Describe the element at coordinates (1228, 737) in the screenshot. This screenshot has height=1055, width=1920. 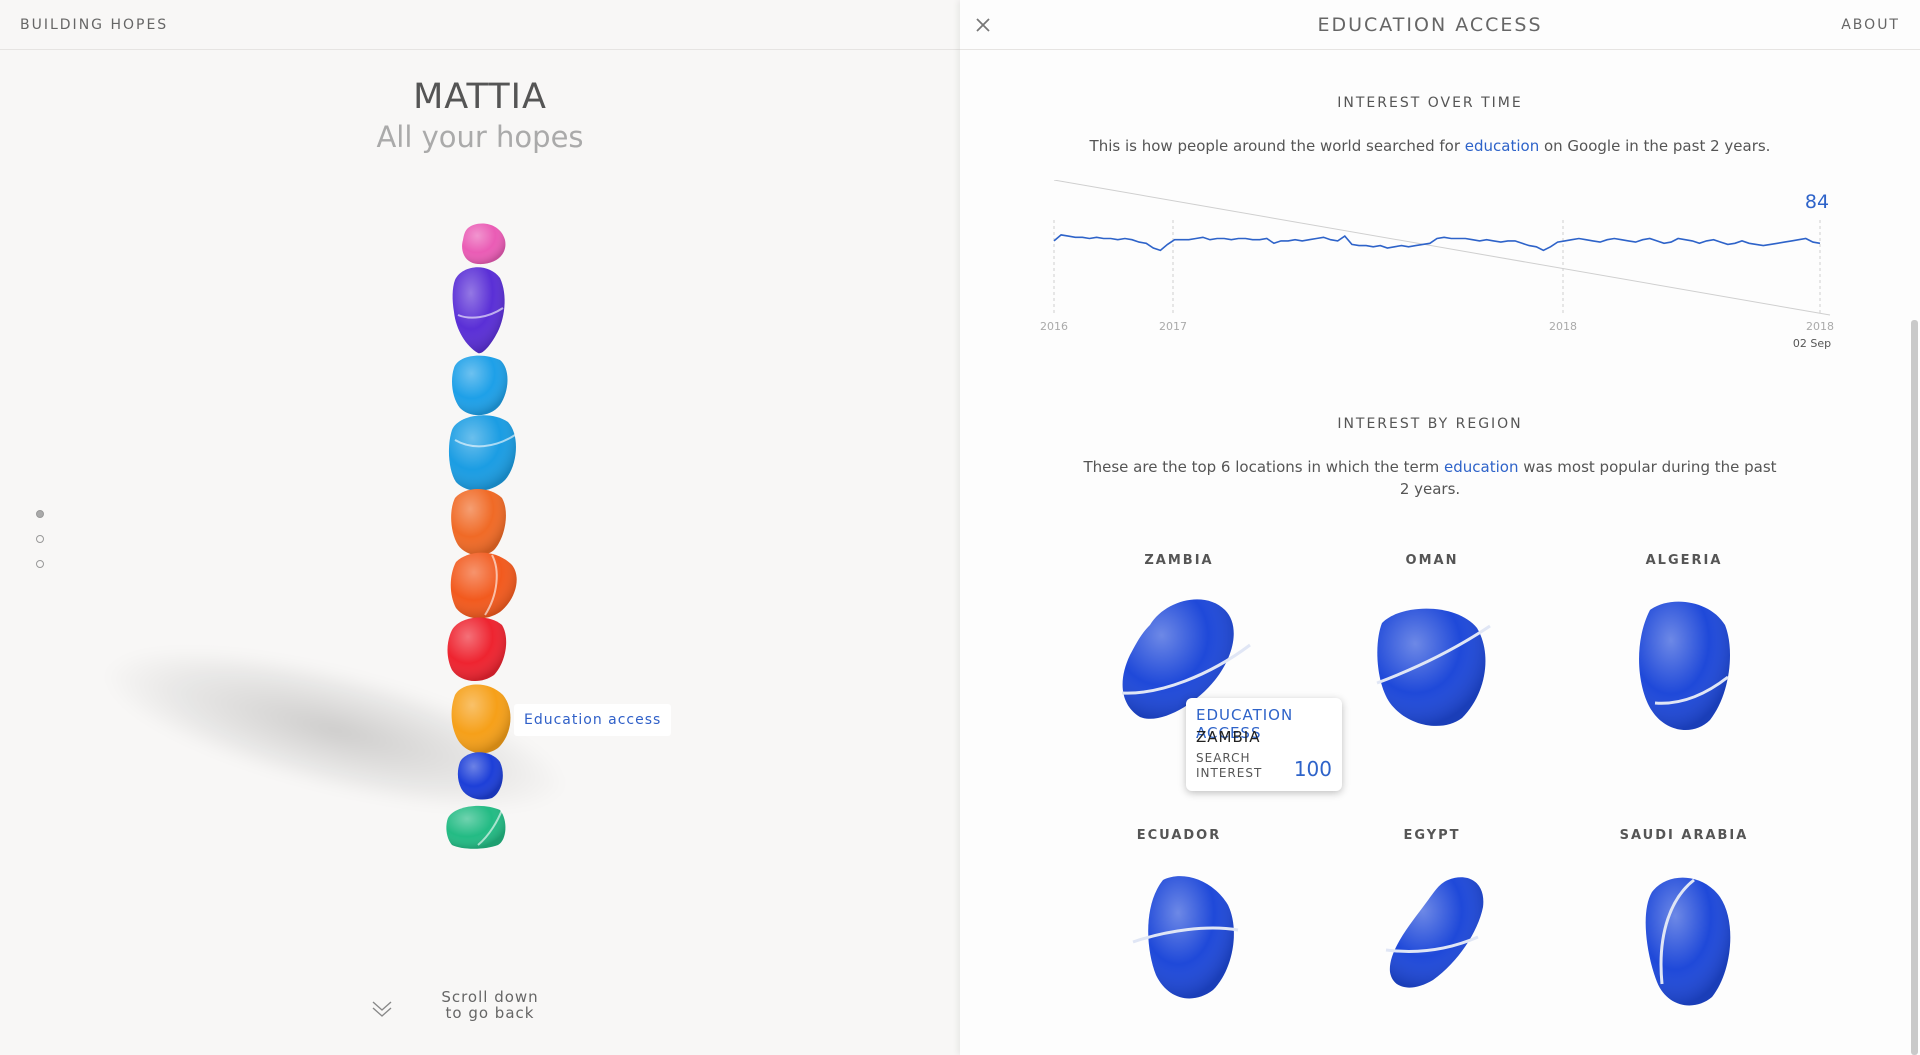
I see `tooltip-country: ZAMBIA` at that location.